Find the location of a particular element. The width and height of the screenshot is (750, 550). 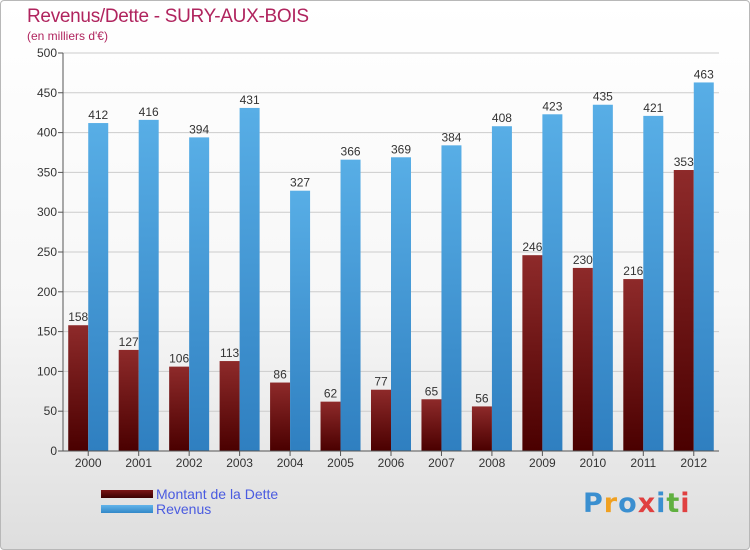

data-label-debt: 230 is located at coordinates (583, 260).